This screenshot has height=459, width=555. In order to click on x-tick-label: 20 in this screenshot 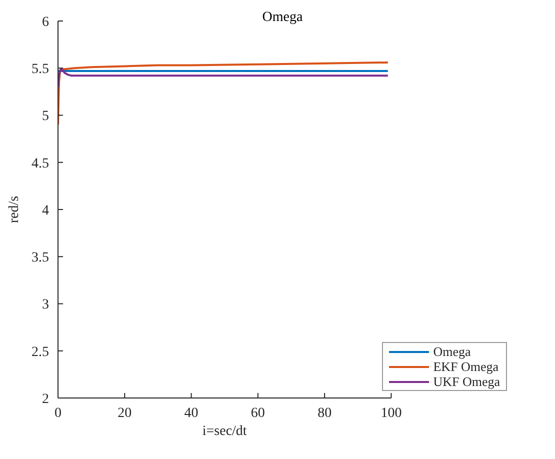, I will do `click(125, 413)`.